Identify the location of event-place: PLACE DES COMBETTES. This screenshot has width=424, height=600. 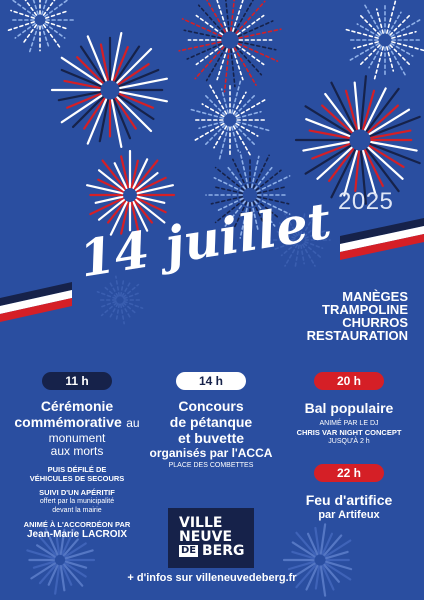
(211, 465).